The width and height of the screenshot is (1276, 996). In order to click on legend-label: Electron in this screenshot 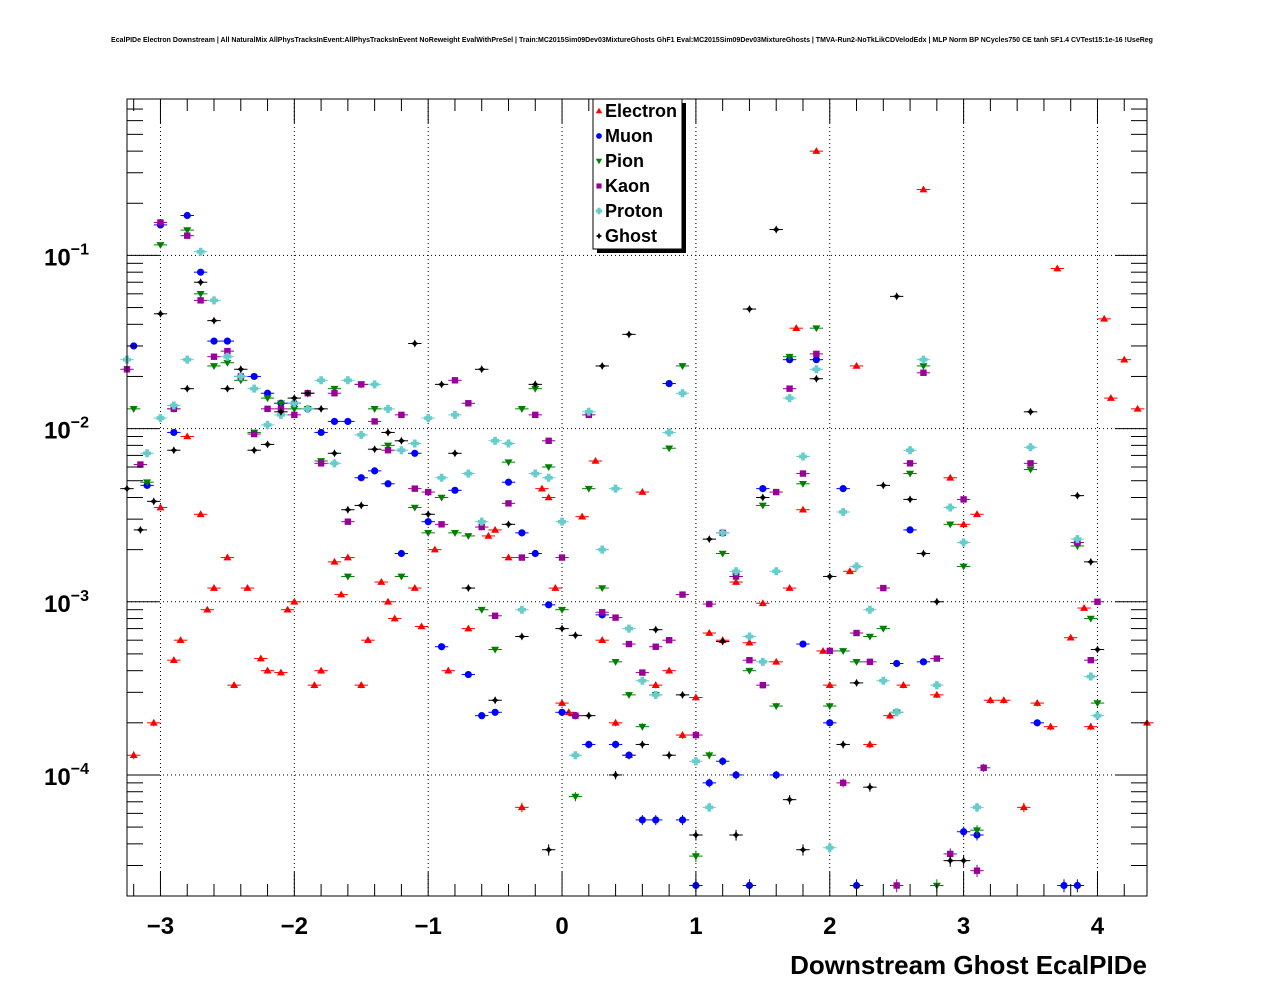, I will do `click(641, 111)`.